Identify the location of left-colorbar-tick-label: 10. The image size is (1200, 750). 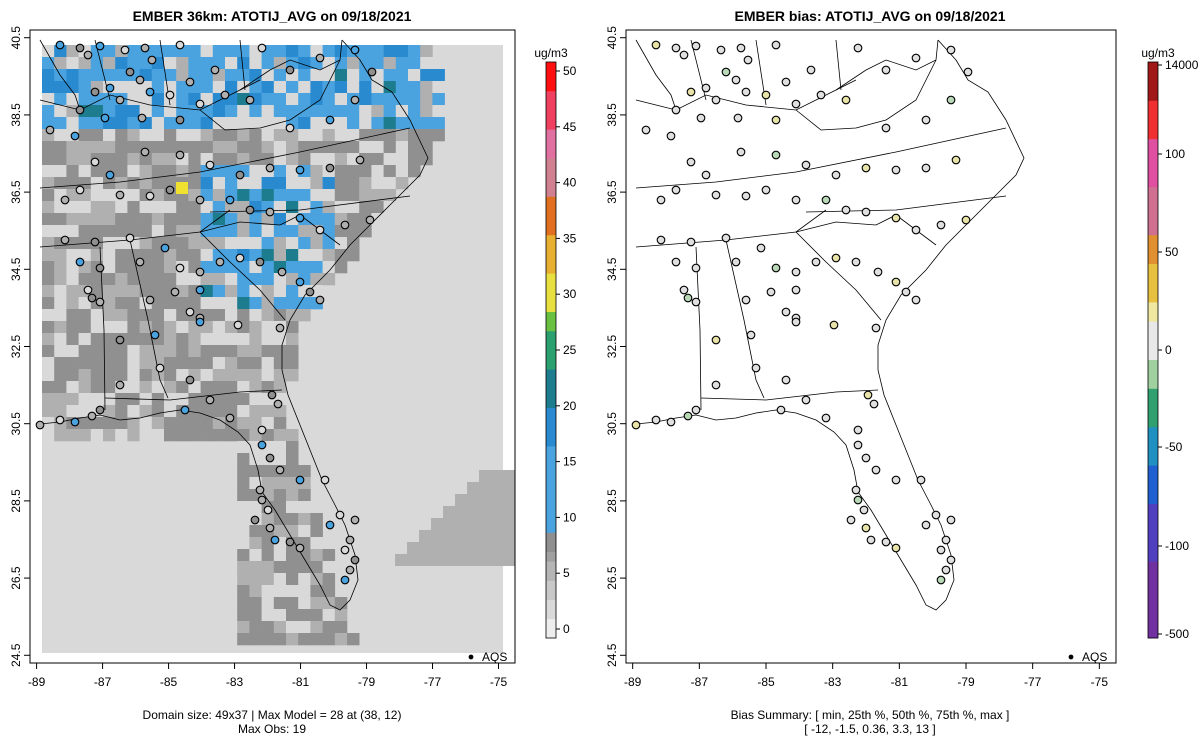
(570, 517).